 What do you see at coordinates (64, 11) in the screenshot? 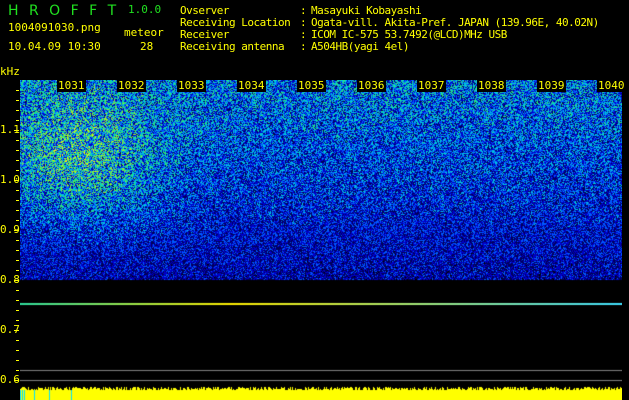
I see `app-title: H R O F F T` at bounding box center [64, 11].